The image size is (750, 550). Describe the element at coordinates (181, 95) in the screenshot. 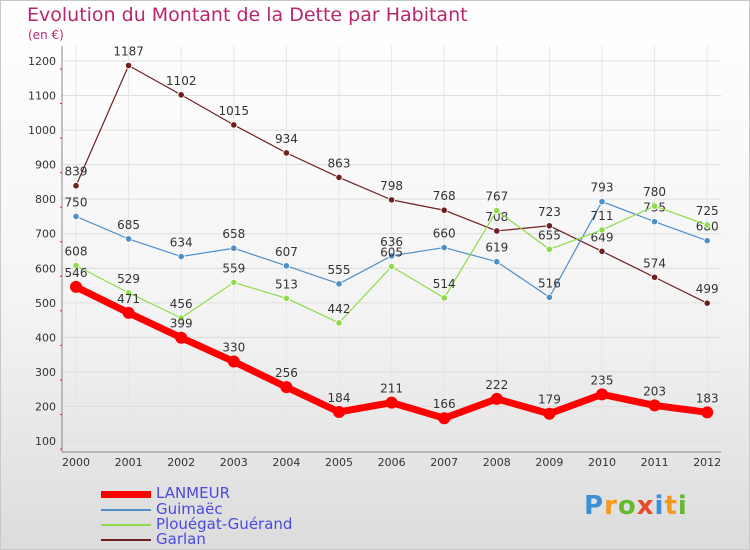

I see `point-garlan-2002` at that location.